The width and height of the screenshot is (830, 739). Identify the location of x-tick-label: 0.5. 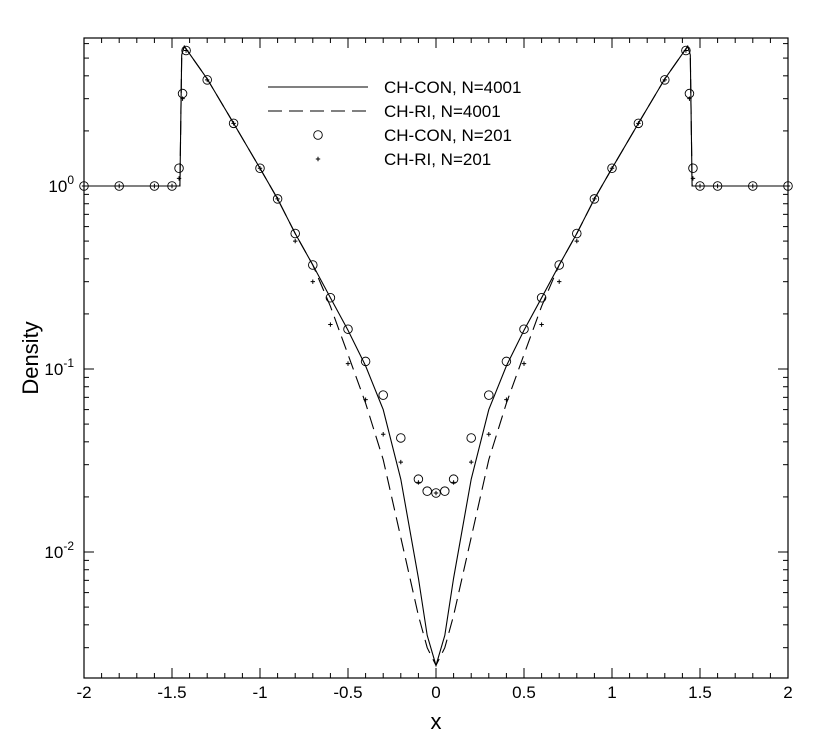
(524, 692).